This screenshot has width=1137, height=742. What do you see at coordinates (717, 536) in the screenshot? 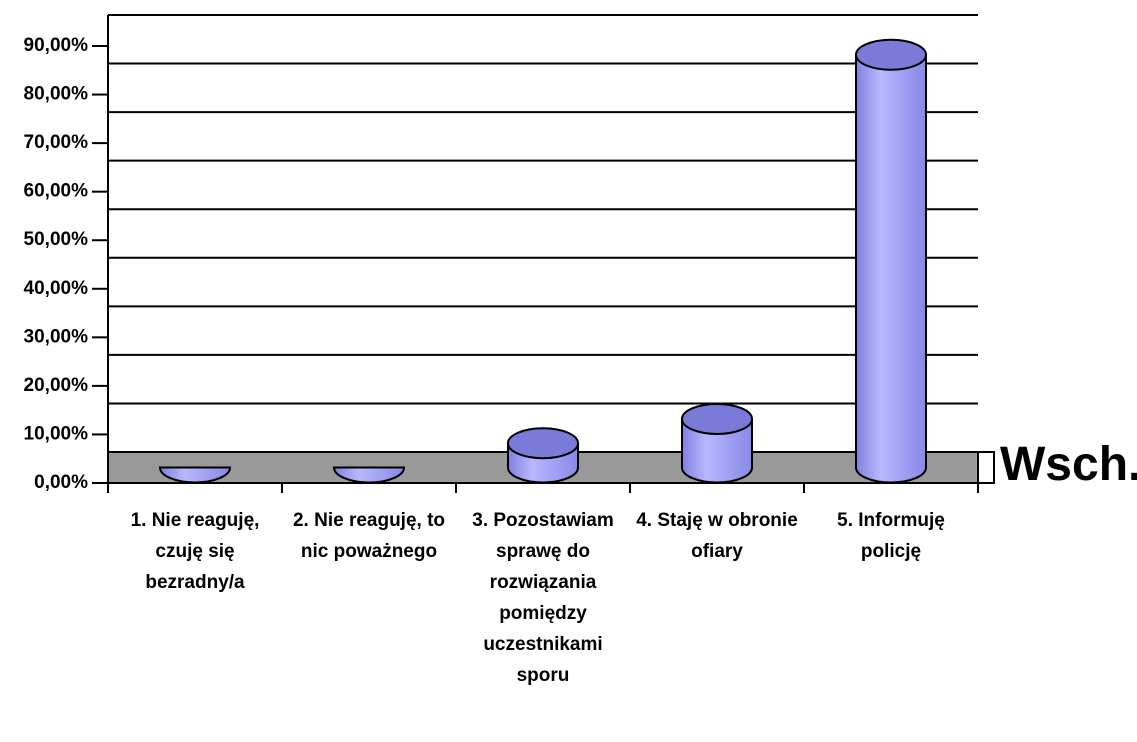
I see `x-tick-label: 4. Staję w obronie ofiary` at bounding box center [717, 536].